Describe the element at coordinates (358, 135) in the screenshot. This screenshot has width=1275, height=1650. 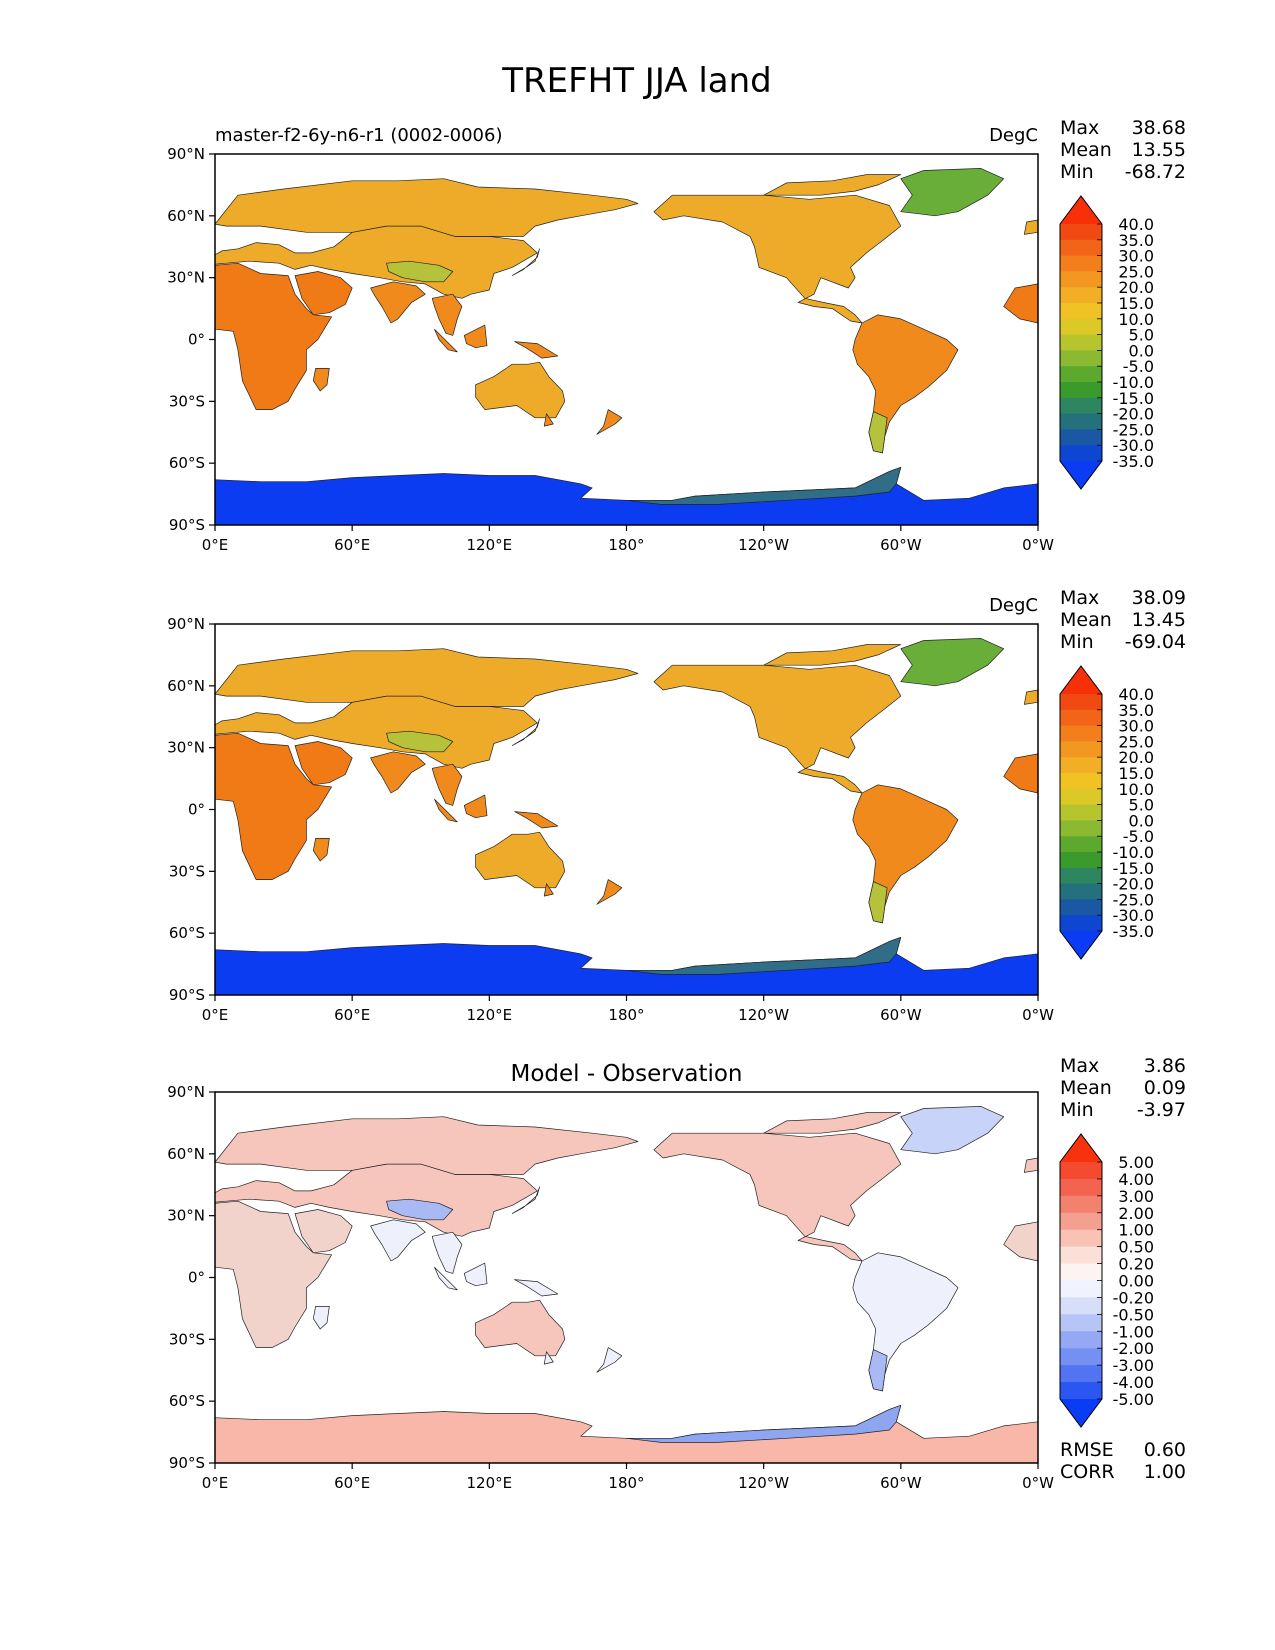
I see `panel-left-title: master-f2-6y-n6-r1 (0002-0006)` at that location.